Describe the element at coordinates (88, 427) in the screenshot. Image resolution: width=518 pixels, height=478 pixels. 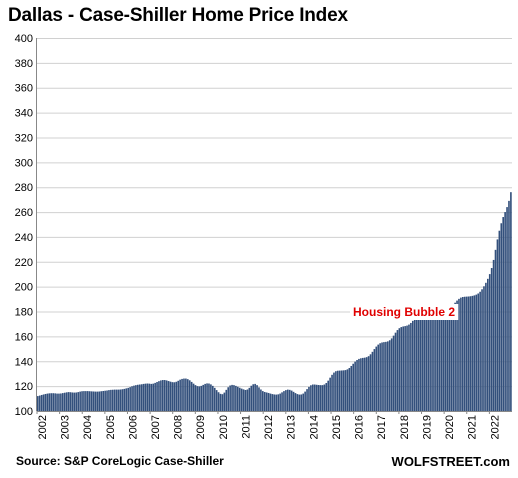
I see `x-tick-label: 2004` at that location.